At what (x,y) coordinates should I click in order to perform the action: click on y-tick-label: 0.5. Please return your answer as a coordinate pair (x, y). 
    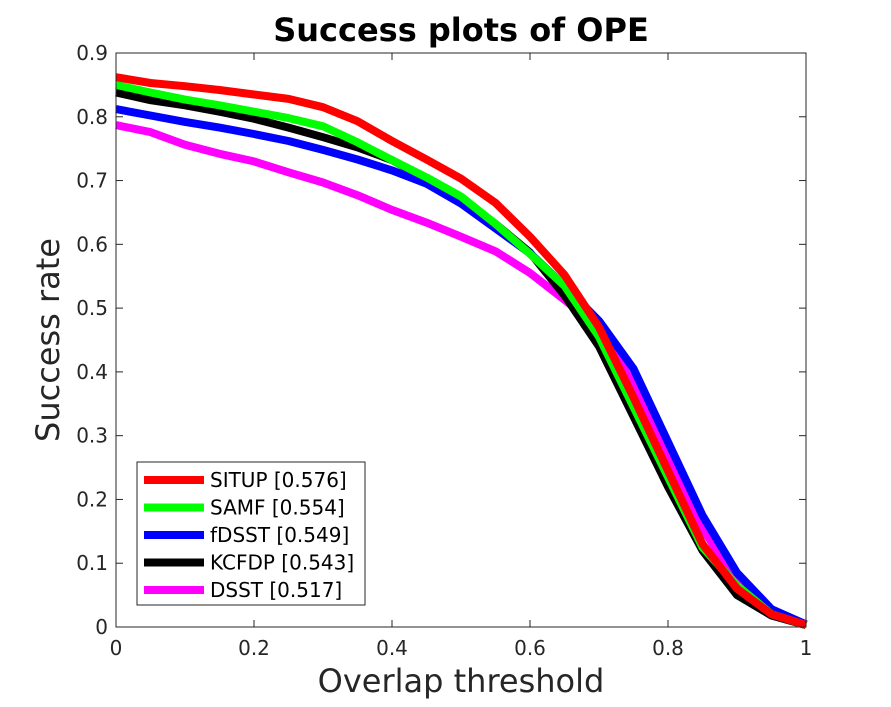
    Looking at the image, I should click on (92, 308).